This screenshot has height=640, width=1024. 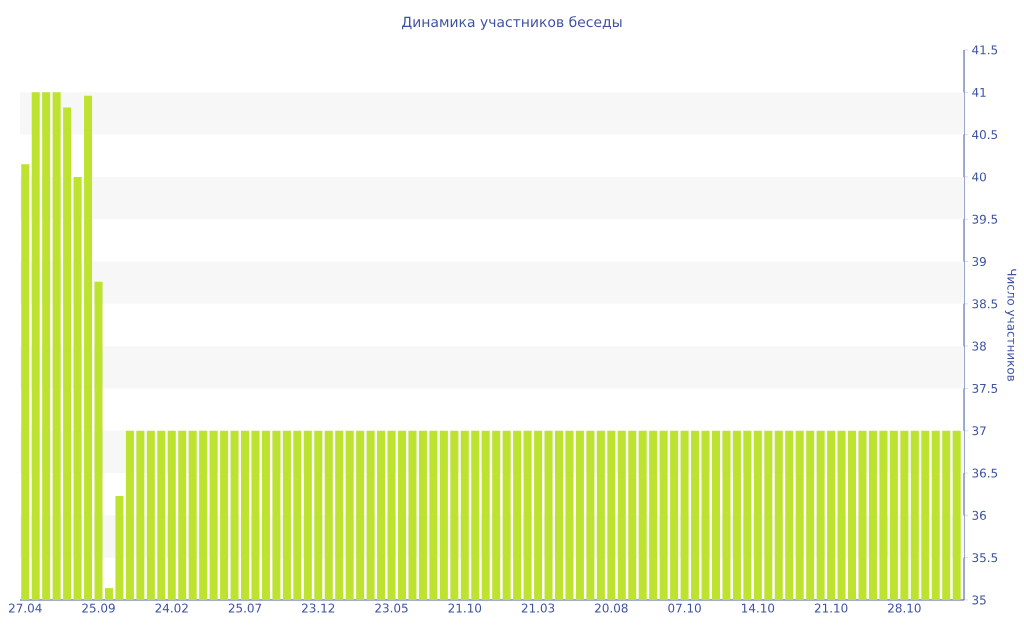 I want to click on x-tick-label: 27.04, so click(x=25, y=608).